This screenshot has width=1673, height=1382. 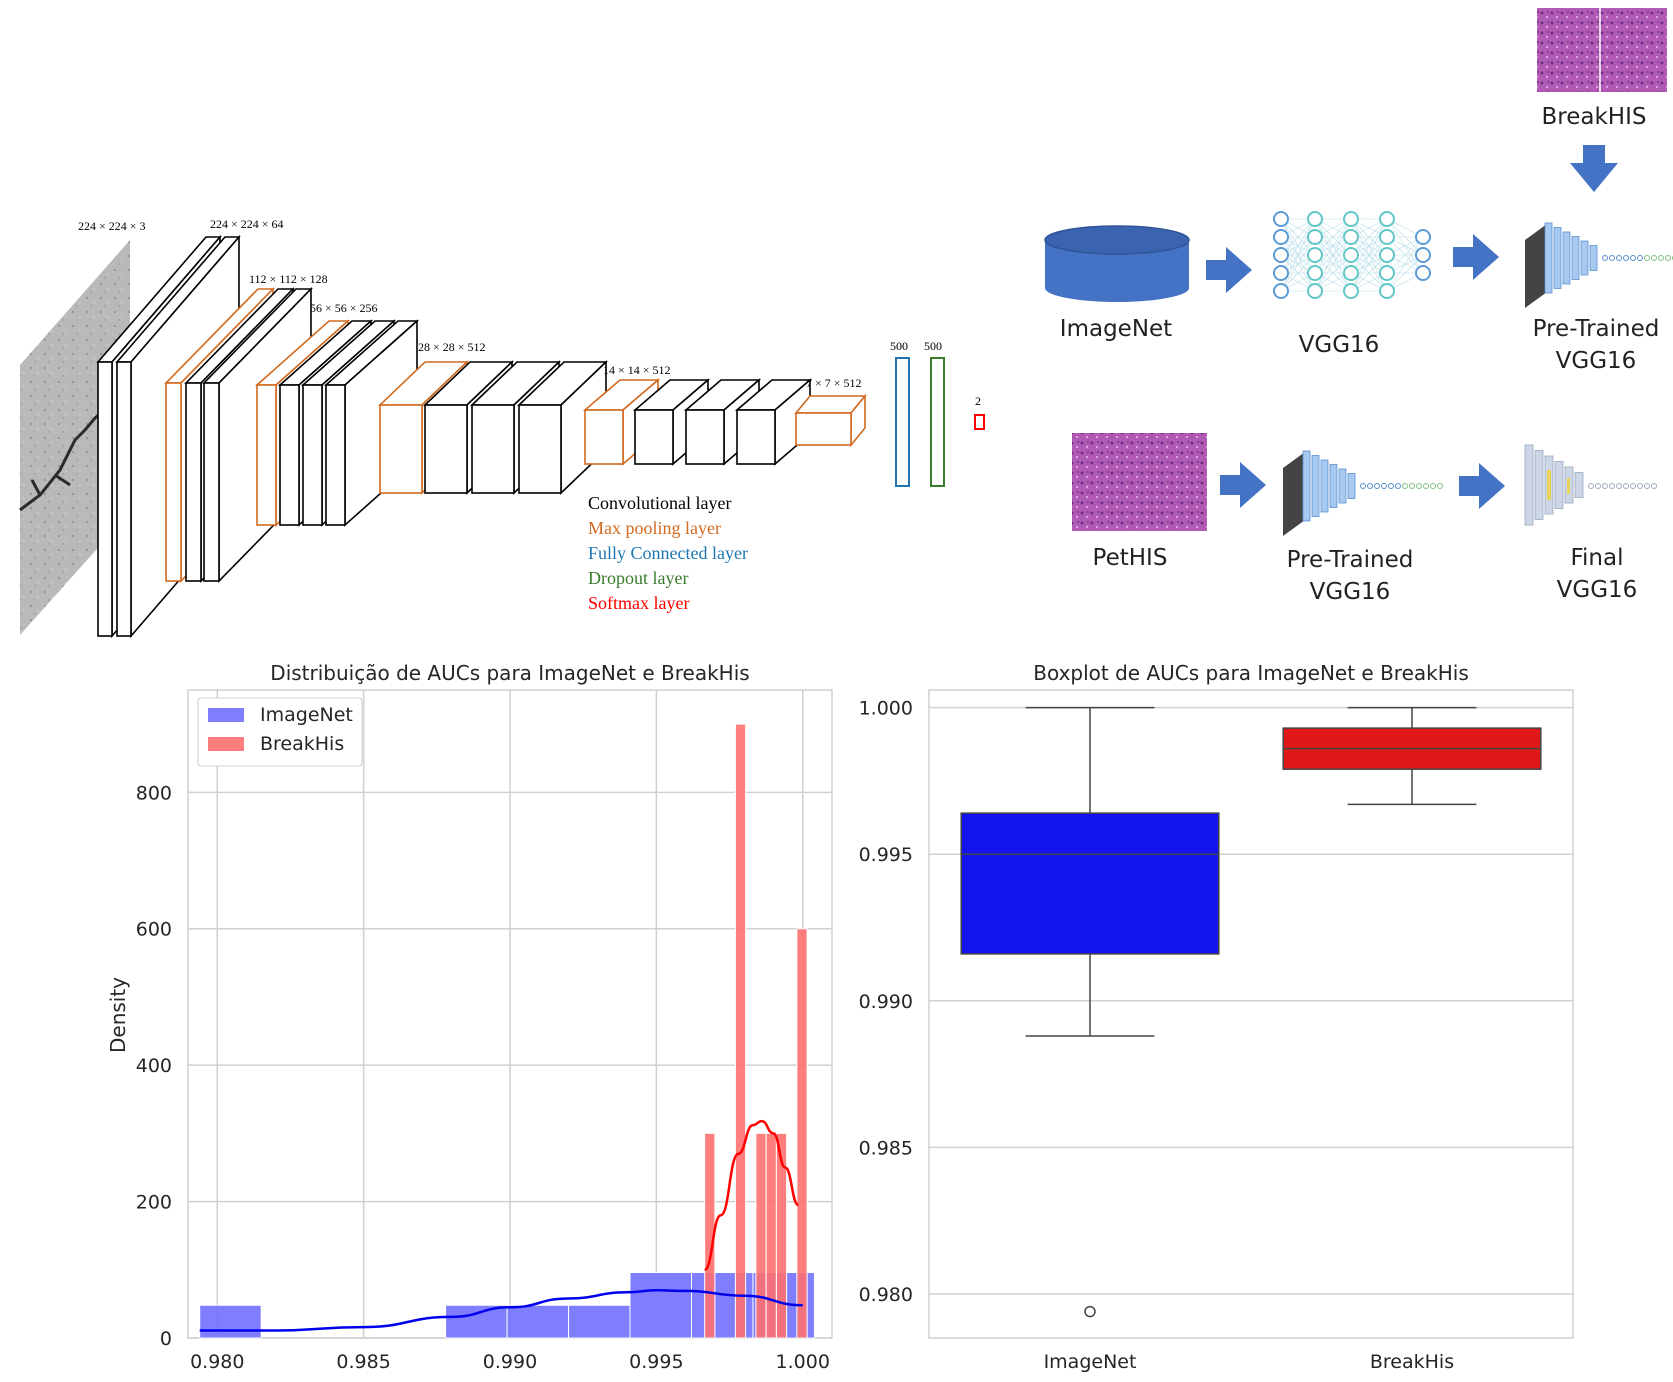 What do you see at coordinates (978, 401) in the screenshot?
I see `dim-label-softmax: 2` at bounding box center [978, 401].